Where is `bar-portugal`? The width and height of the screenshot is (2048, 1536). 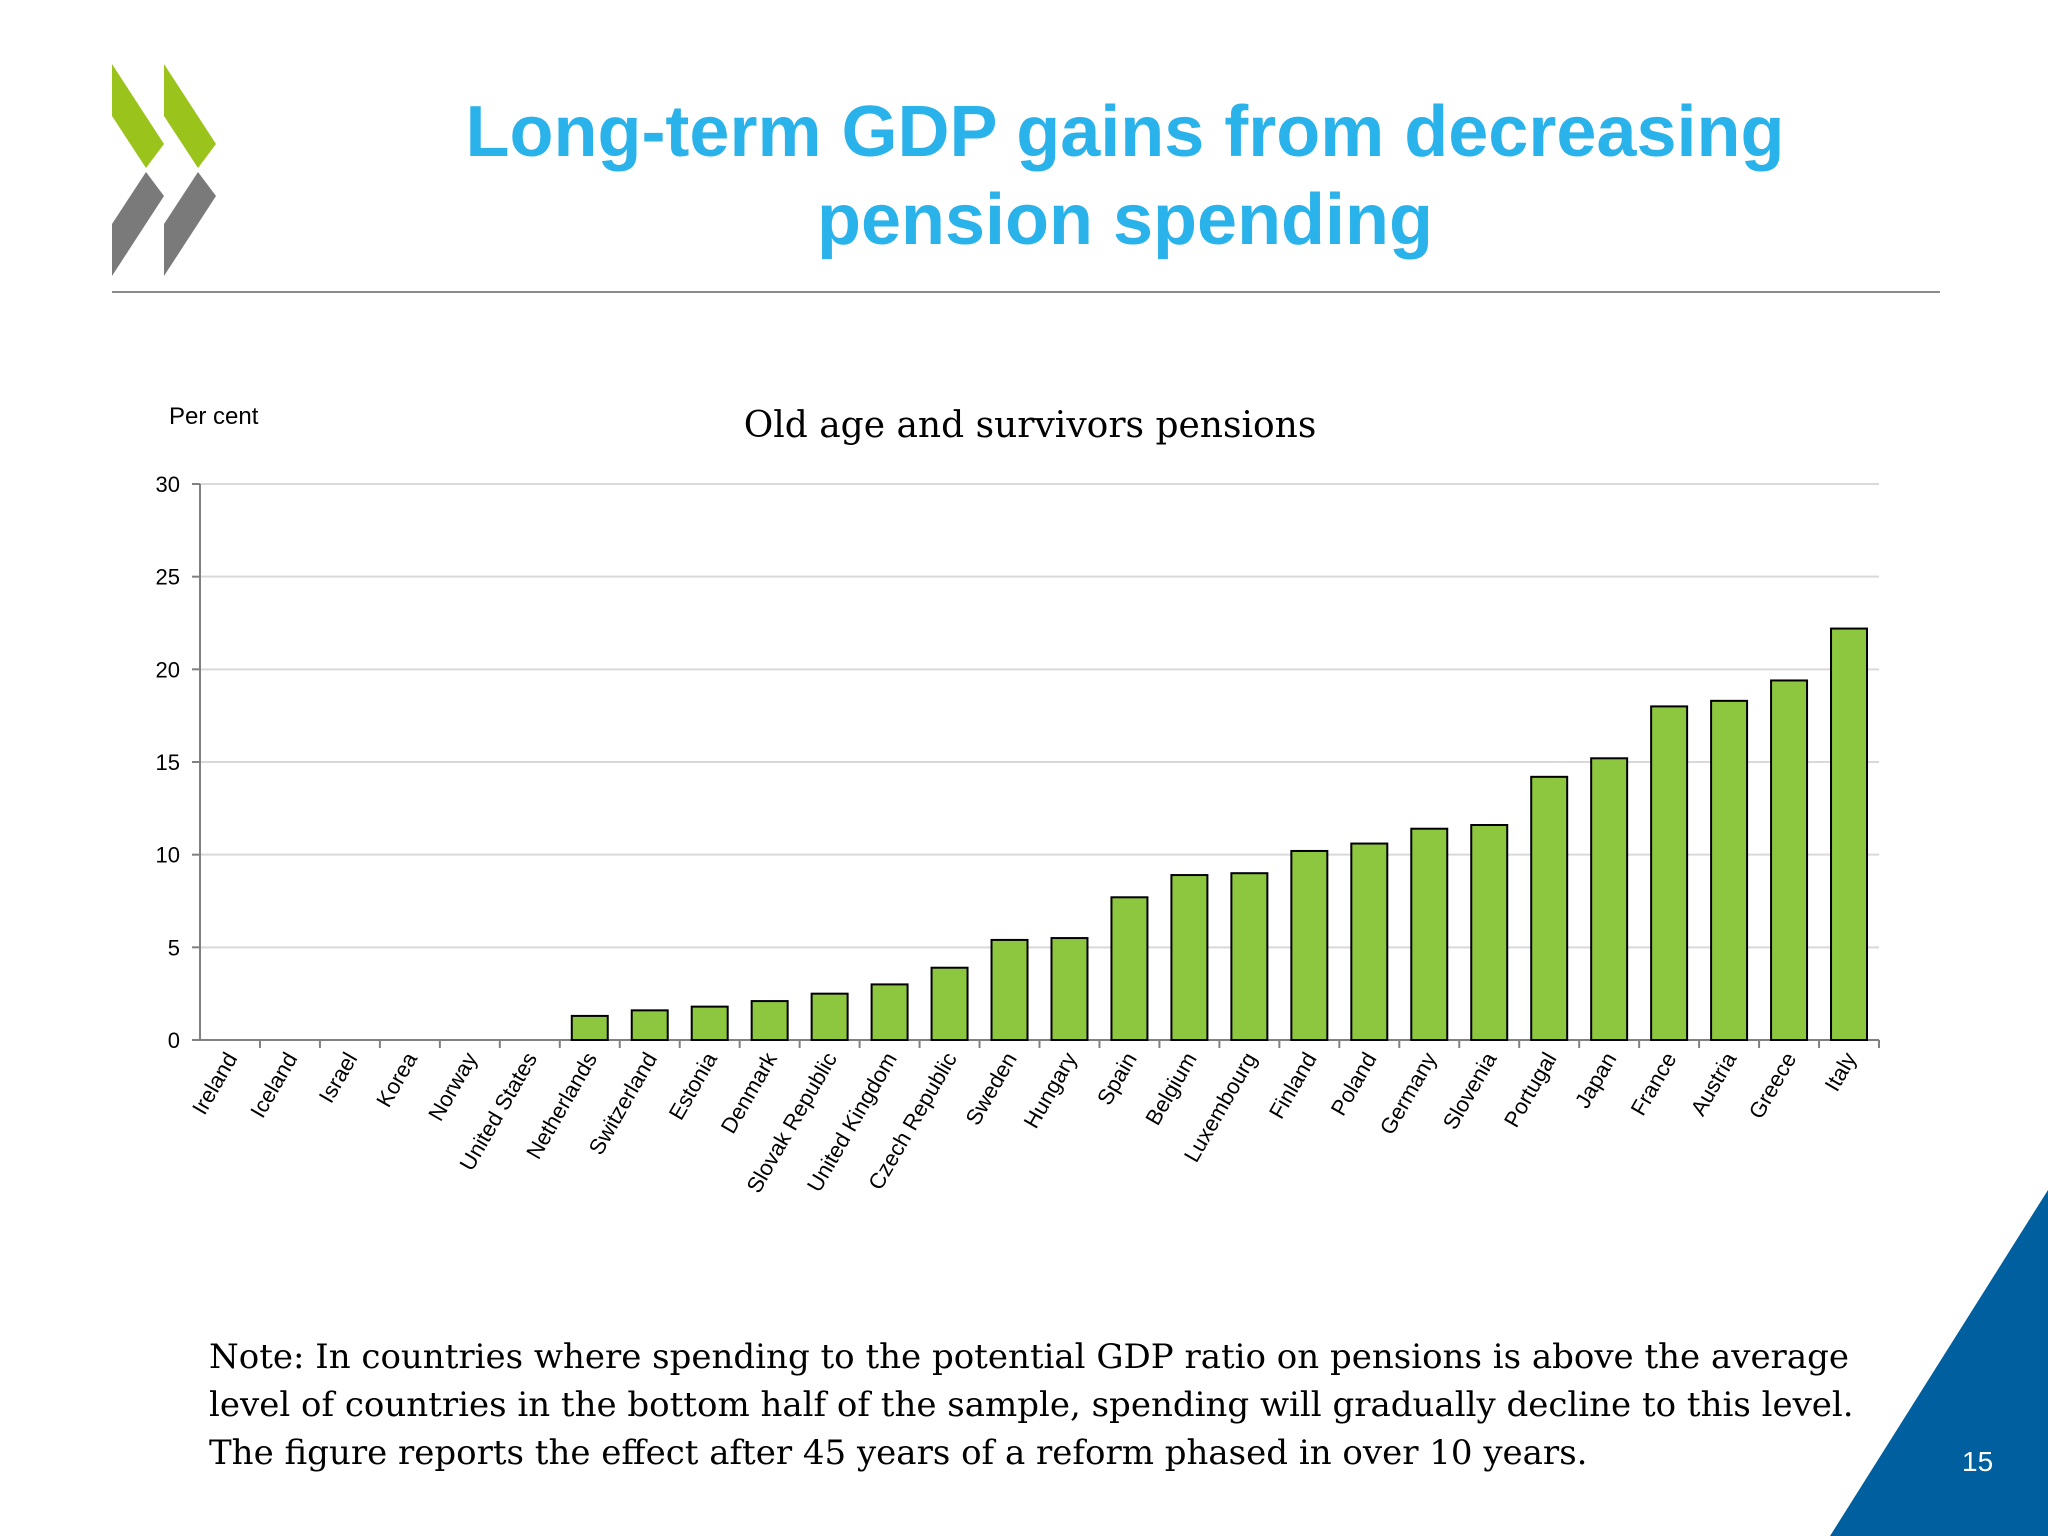 bar-portugal is located at coordinates (1549, 908).